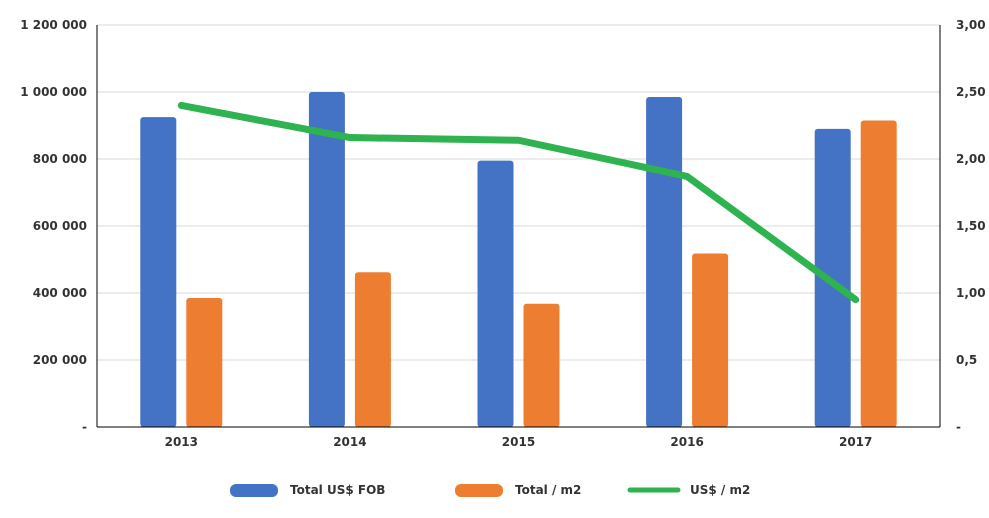 The image size is (989, 518). I want to click on legend-label: Total US$ FOB, so click(337, 490).